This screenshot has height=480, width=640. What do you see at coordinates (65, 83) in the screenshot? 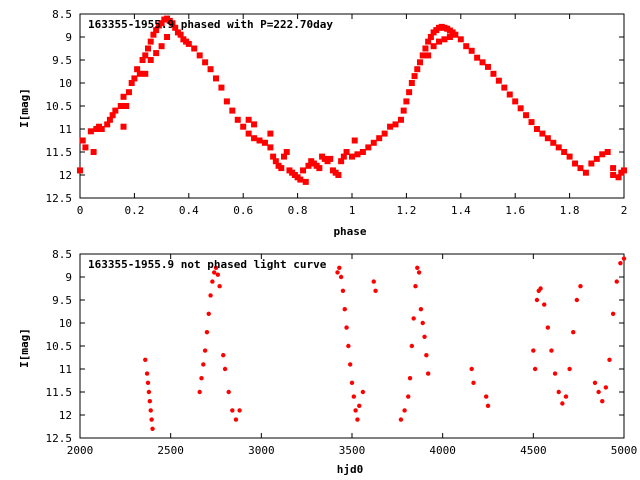
I see `phased-y-tick-label: 10` at bounding box center [65, 83].